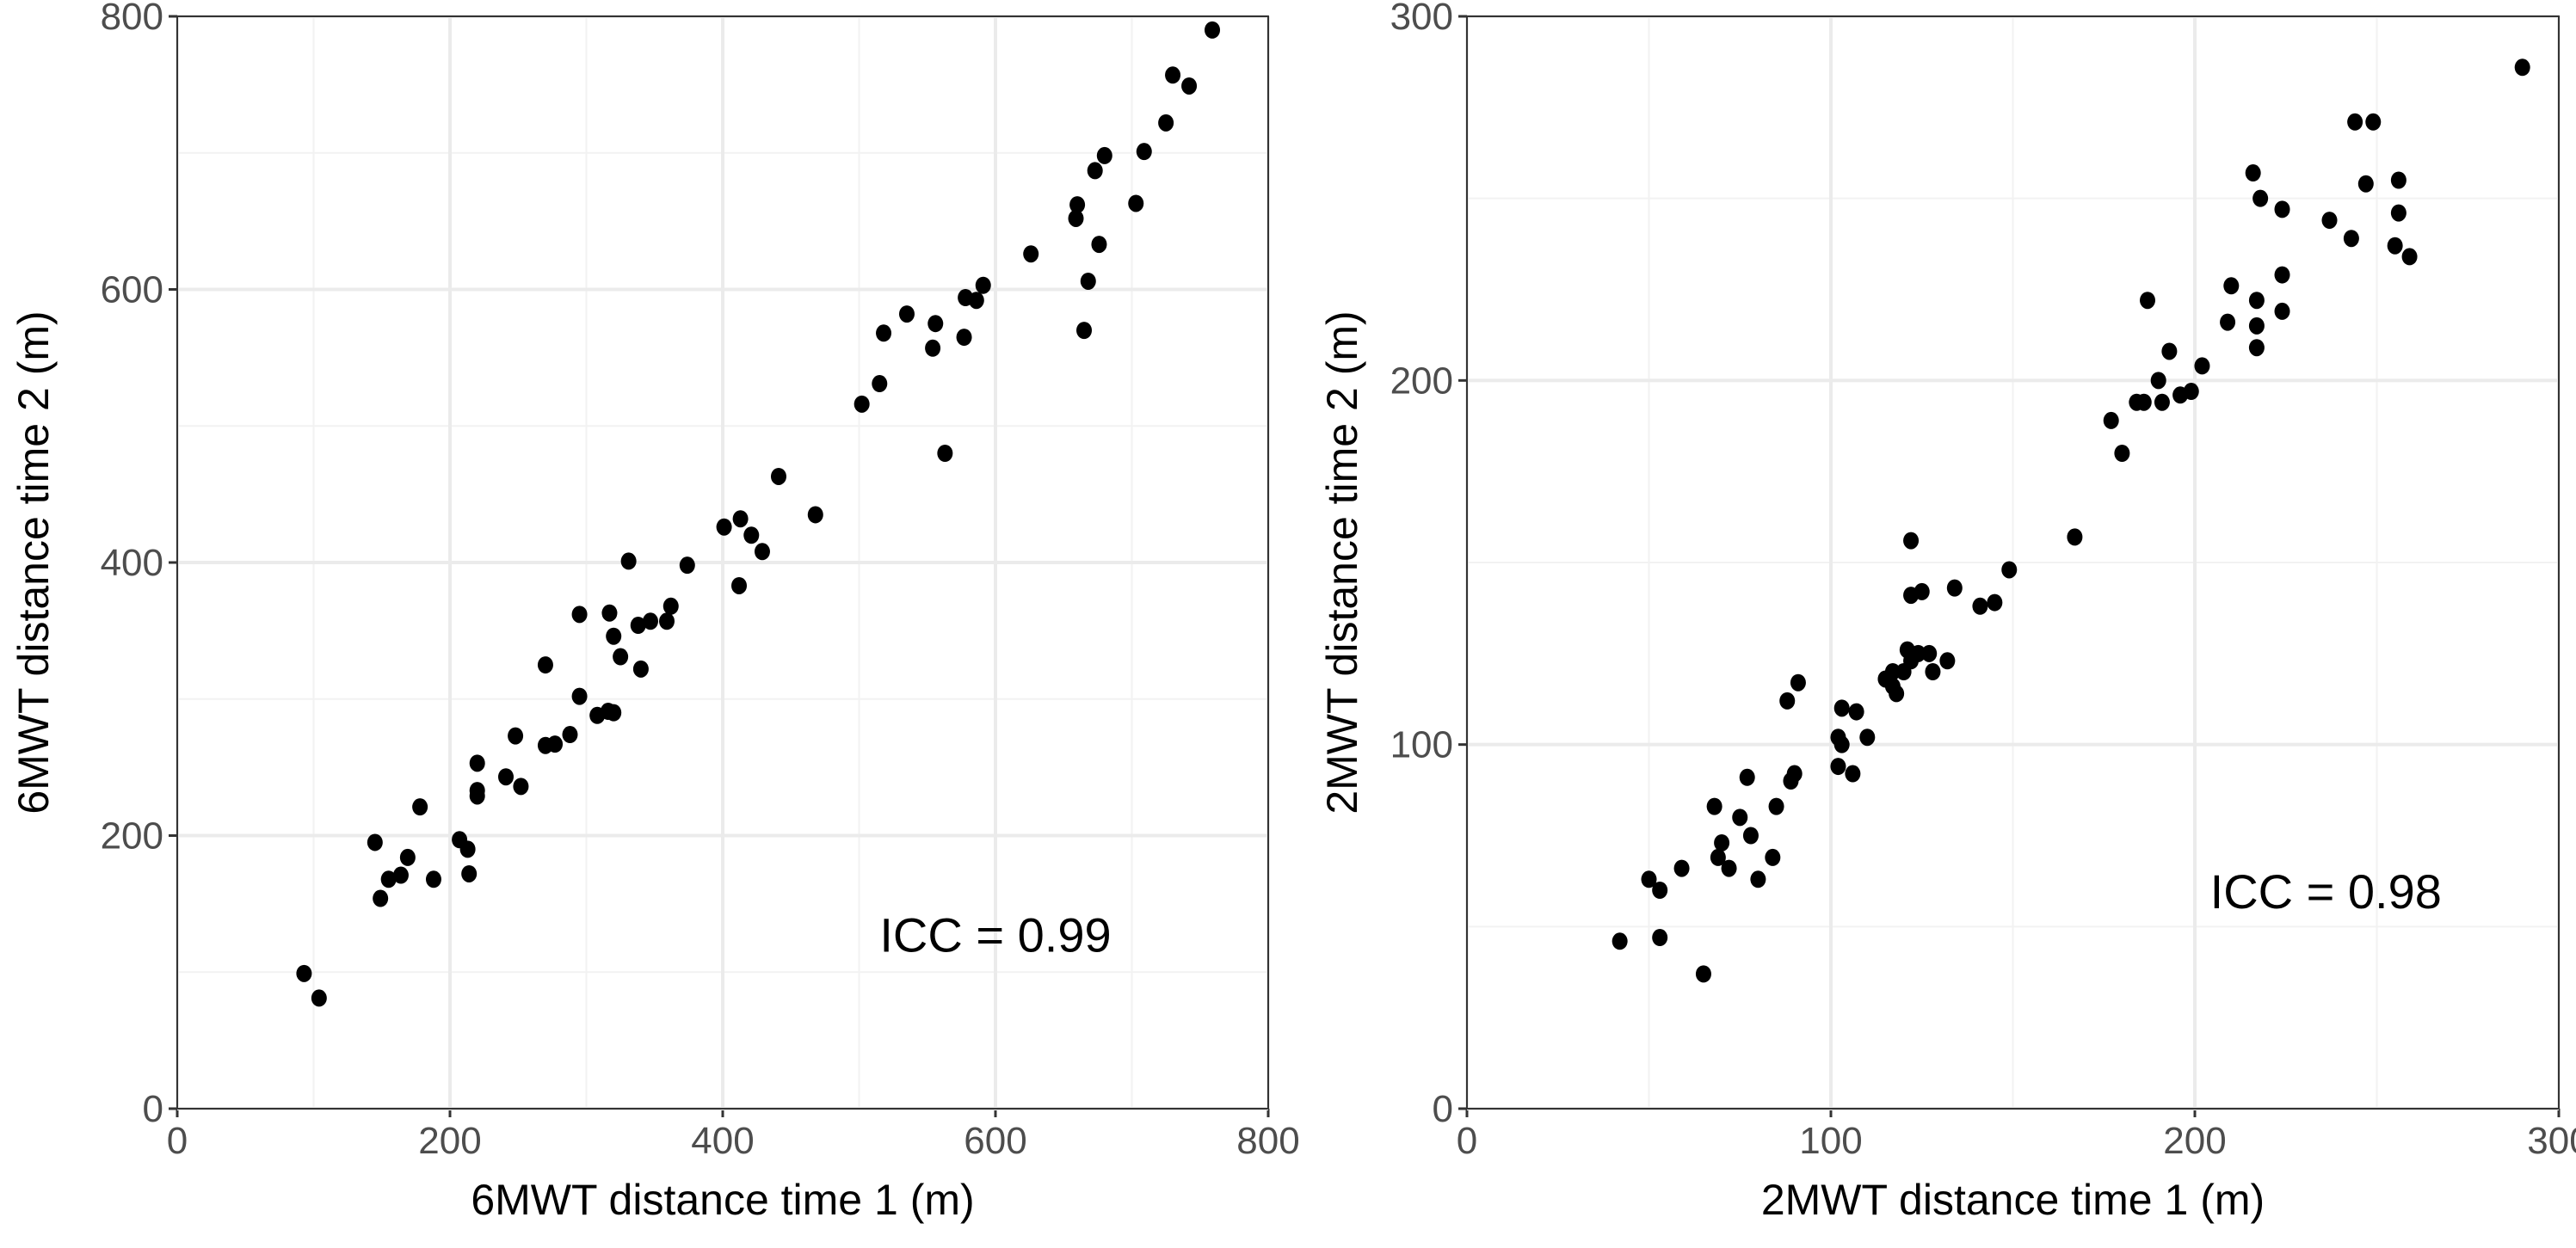 This screenshot has width=2576, height=1248. I want to click on x-tick-label: 100, so click(1831, 1141).